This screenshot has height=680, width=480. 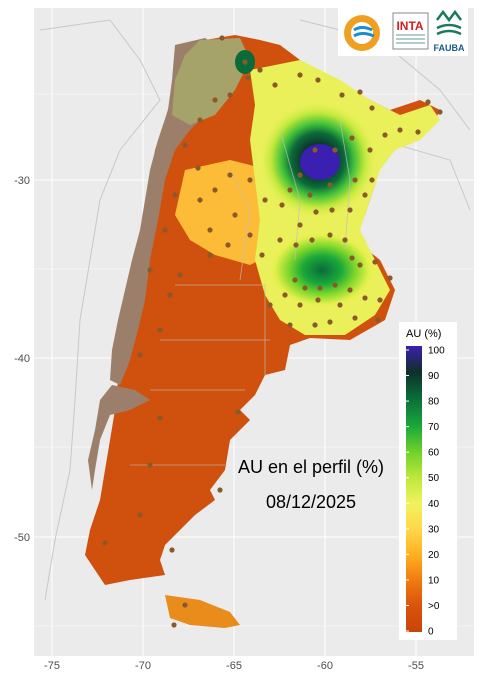 What do you see at coordinates (311, 467) in the screenshot?
I see `map-title: AU en el perfil (%)` at bounding box center [311, 467].